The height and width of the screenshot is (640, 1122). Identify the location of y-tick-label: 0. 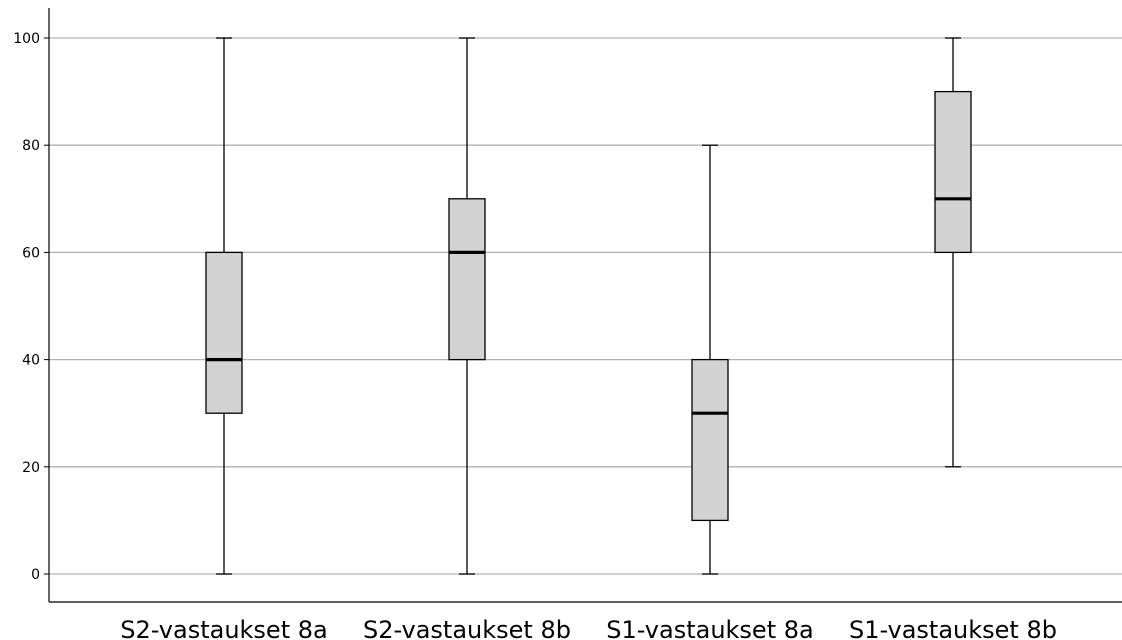
(35, 575).